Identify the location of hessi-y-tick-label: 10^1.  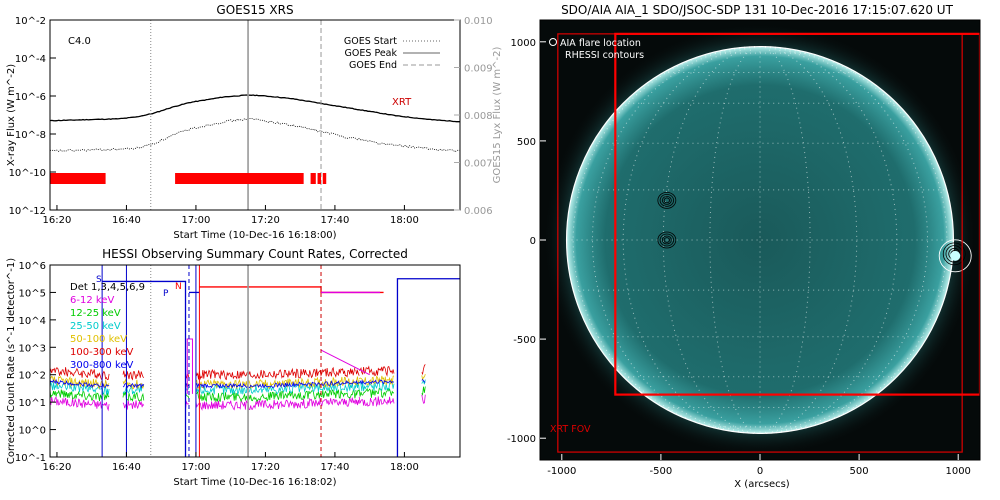
(32, 403).